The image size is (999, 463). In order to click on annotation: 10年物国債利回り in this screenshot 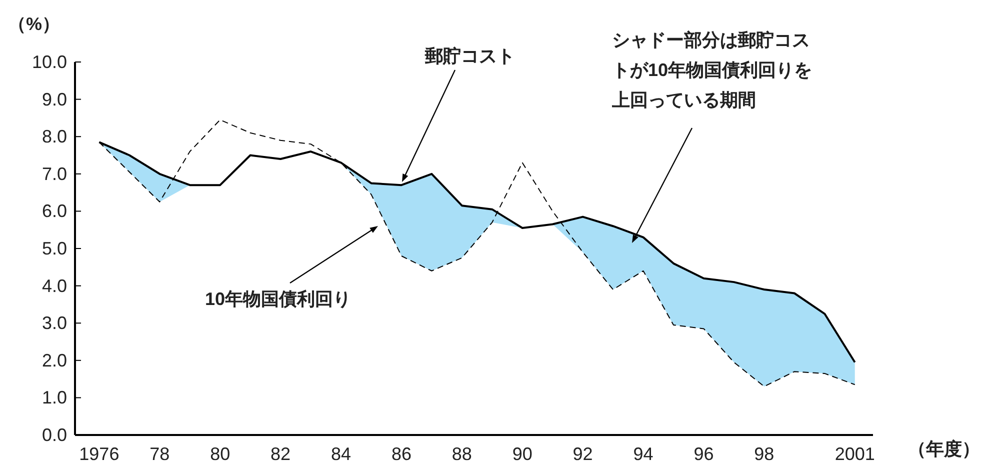, I will do `click(278, 299)`.